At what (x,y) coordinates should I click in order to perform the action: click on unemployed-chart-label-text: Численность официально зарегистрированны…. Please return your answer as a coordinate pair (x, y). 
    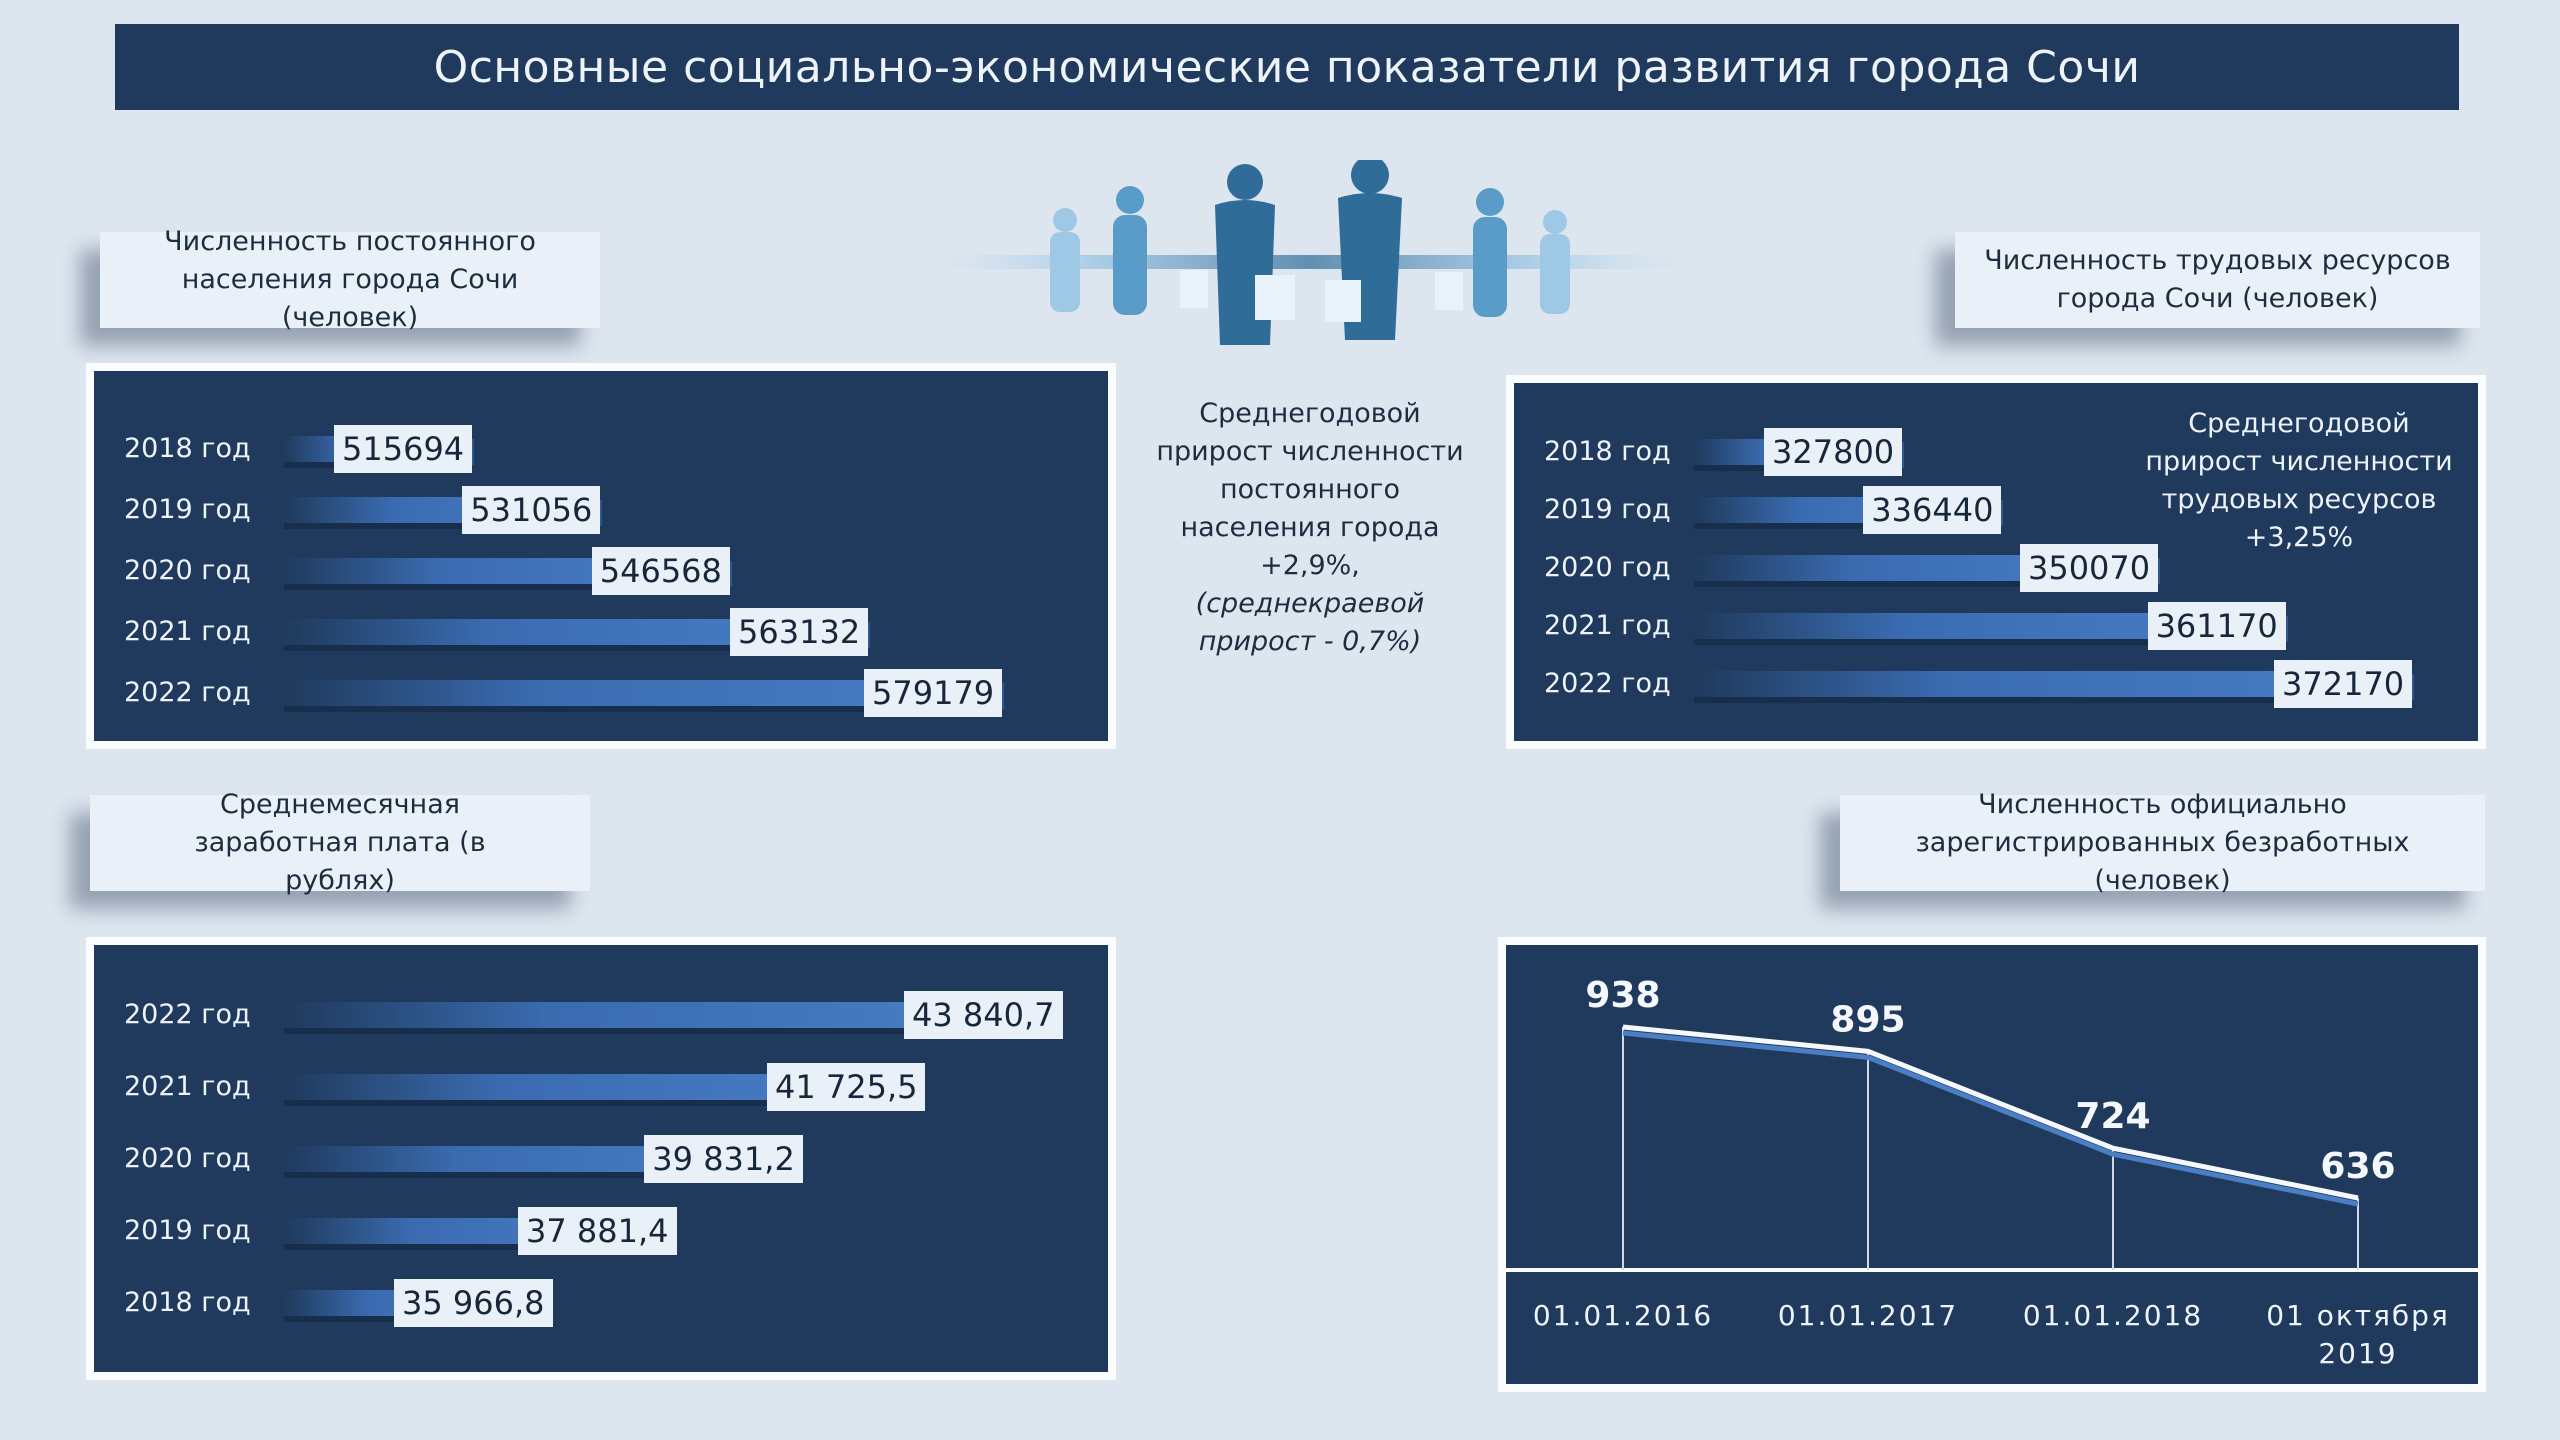
    Looking at the image, I should click on (2162, 842).